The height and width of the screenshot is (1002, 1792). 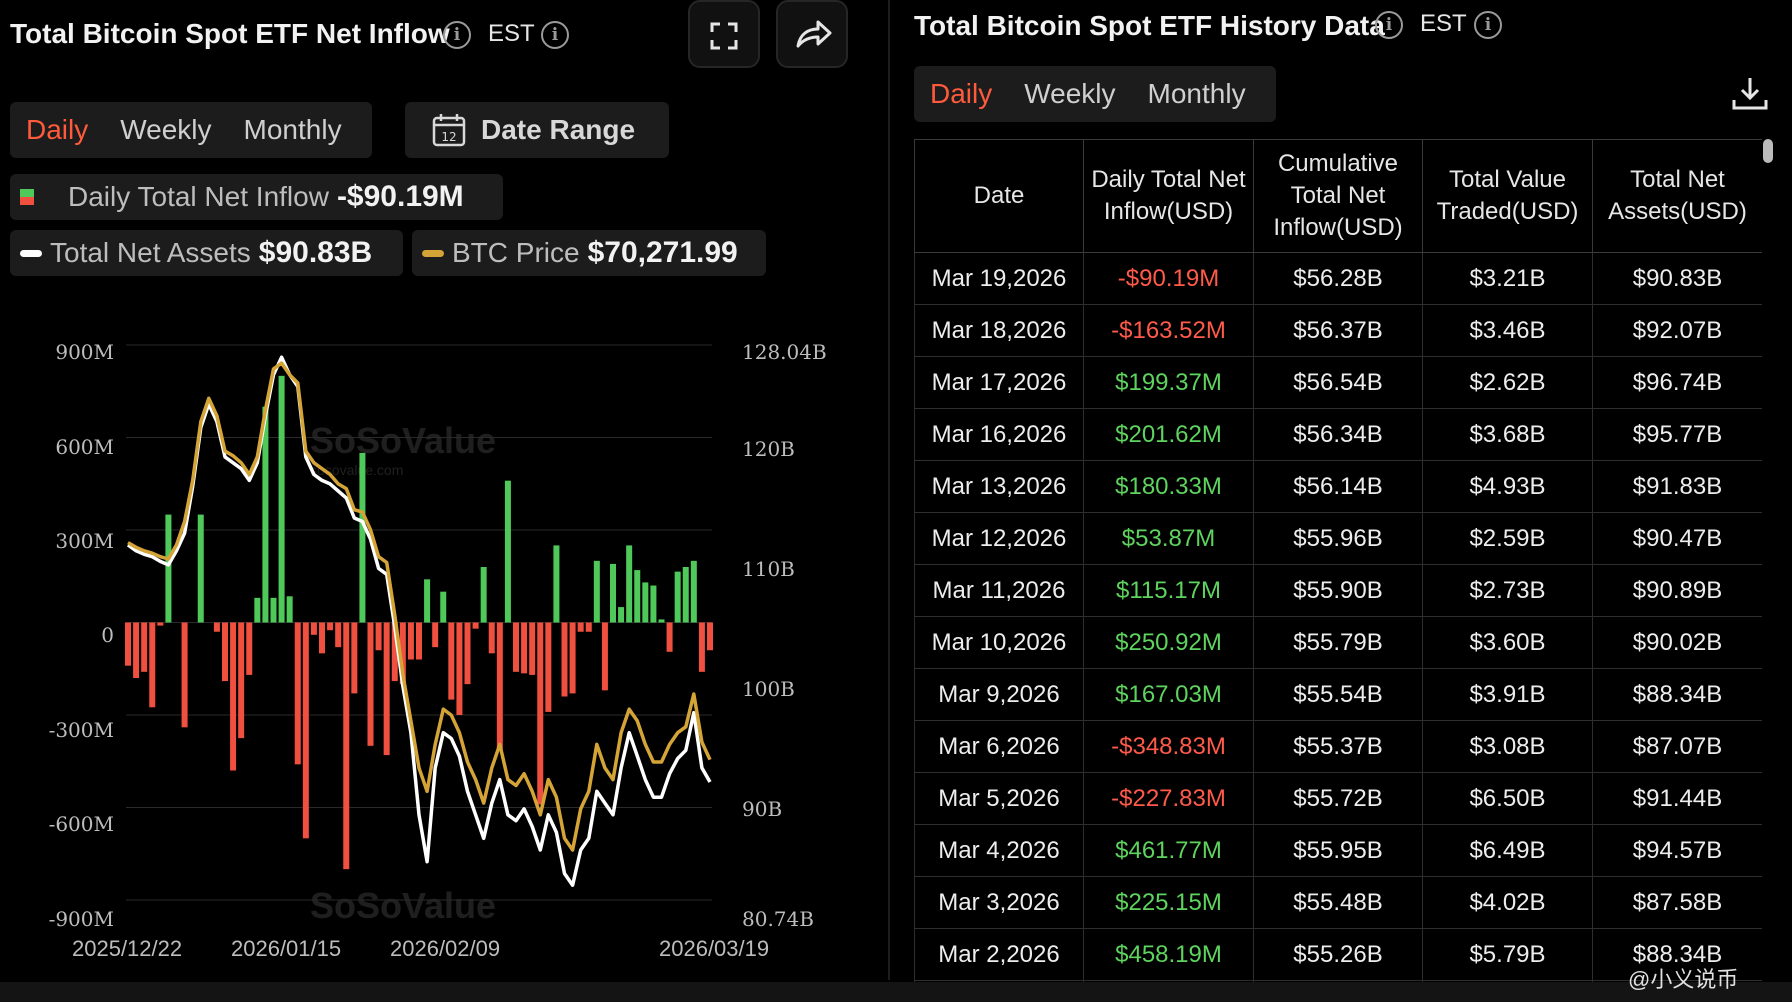 What do you see at coordinates (1168, 196) in the screenshot?
I see `col-header-daily-inflow: Daily Total Net Inflow(USD)` at bounding box center [1168, 196].